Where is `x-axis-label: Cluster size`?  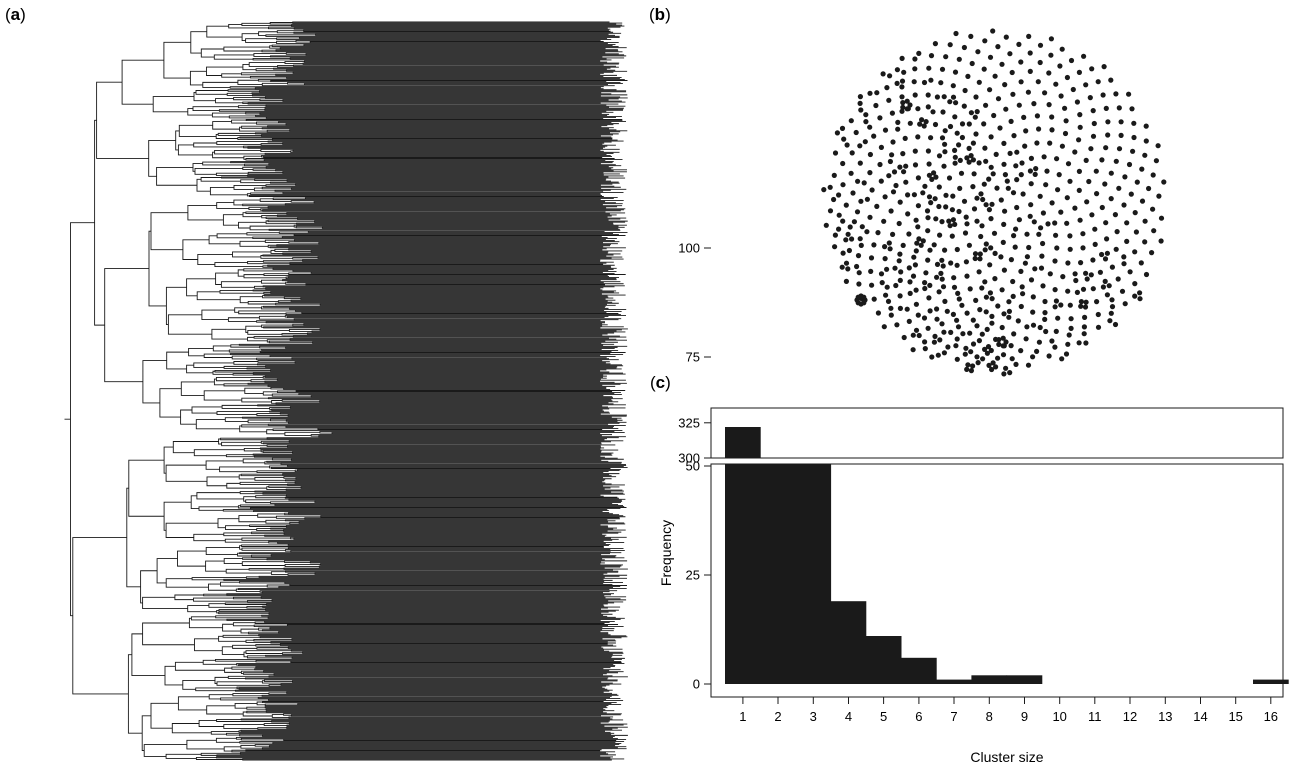
x-axis-label: Cluster size is located at coordinates (1006, 757).